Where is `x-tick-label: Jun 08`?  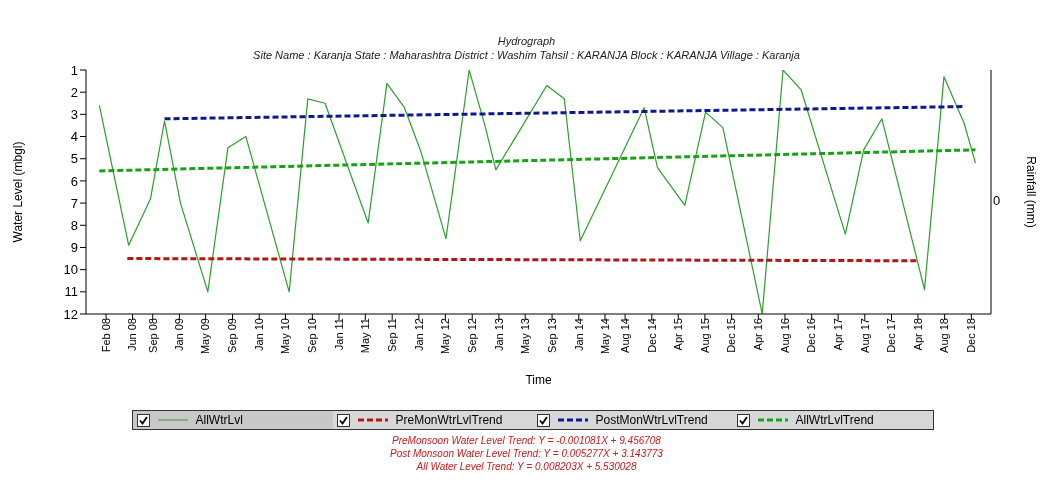 x-tick-label: Jun 08 is located at coordinates (132, 335).